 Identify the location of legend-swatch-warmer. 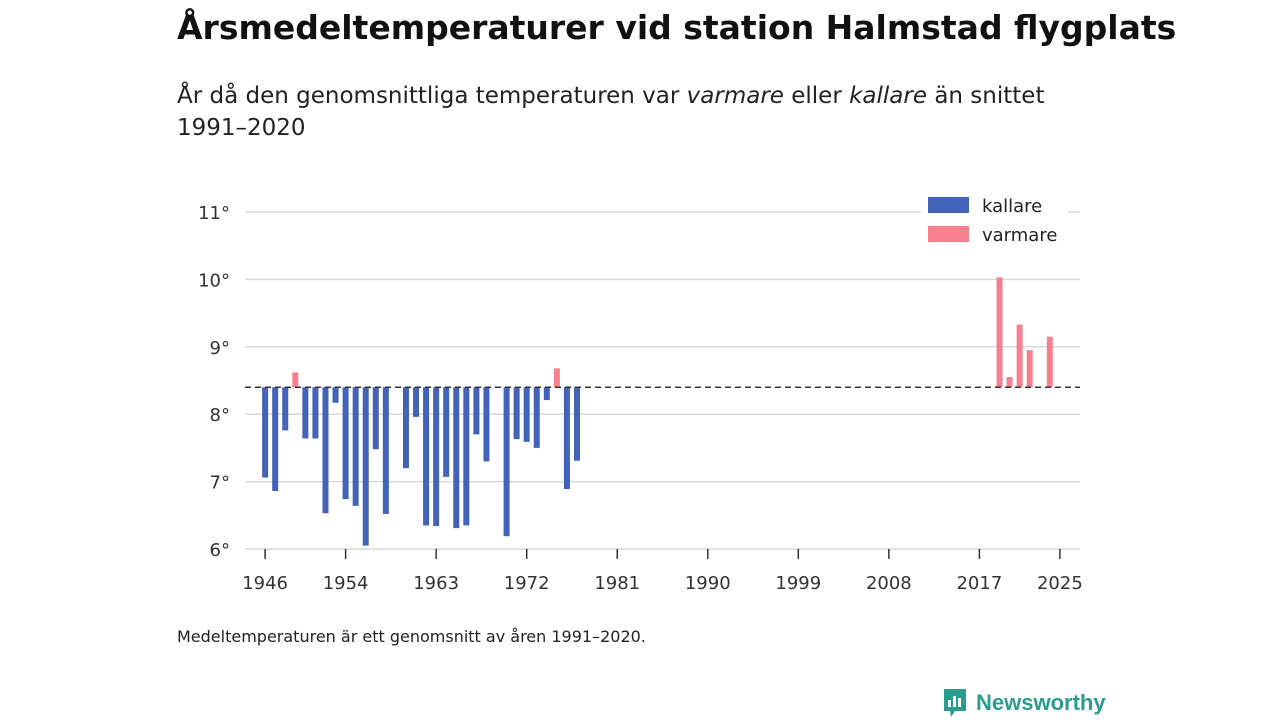
(948, 234).